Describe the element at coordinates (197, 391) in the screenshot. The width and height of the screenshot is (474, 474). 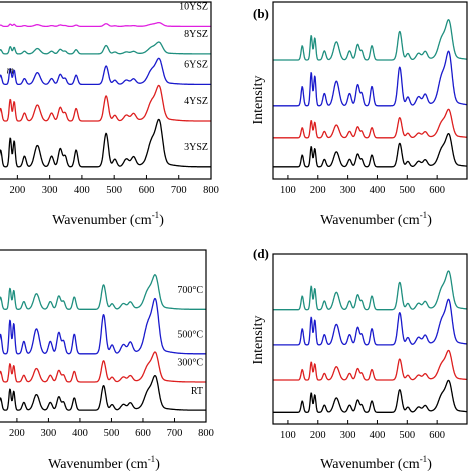
I see `panel-c-series-label-3: RT` at that location.